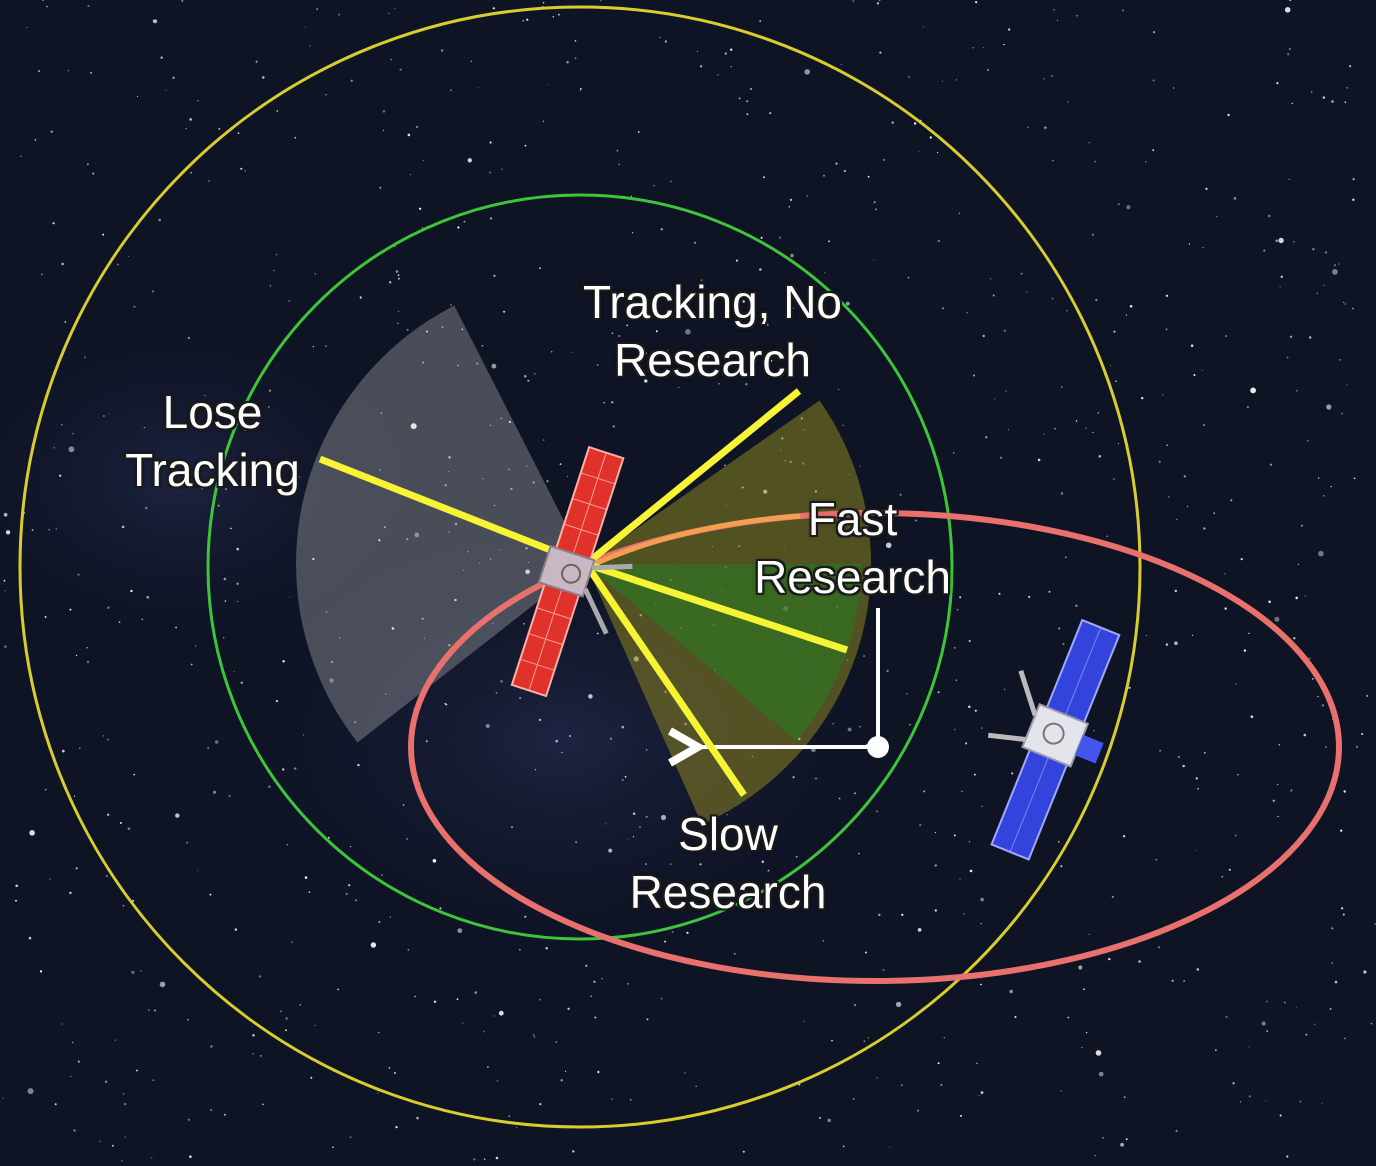 This screenshot has width=1376, height=1166. Describe the element at coordinates (712, 360) in the screenshot. I see `label-tracking-no-research-line2: Research` at that location.